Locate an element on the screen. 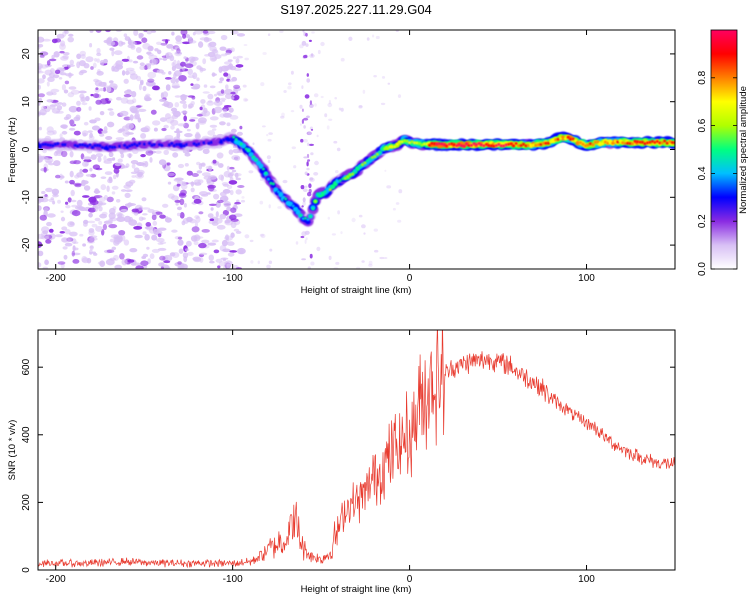  colorbar-tick-label: 0.0 is located at coordinates (702, 269).